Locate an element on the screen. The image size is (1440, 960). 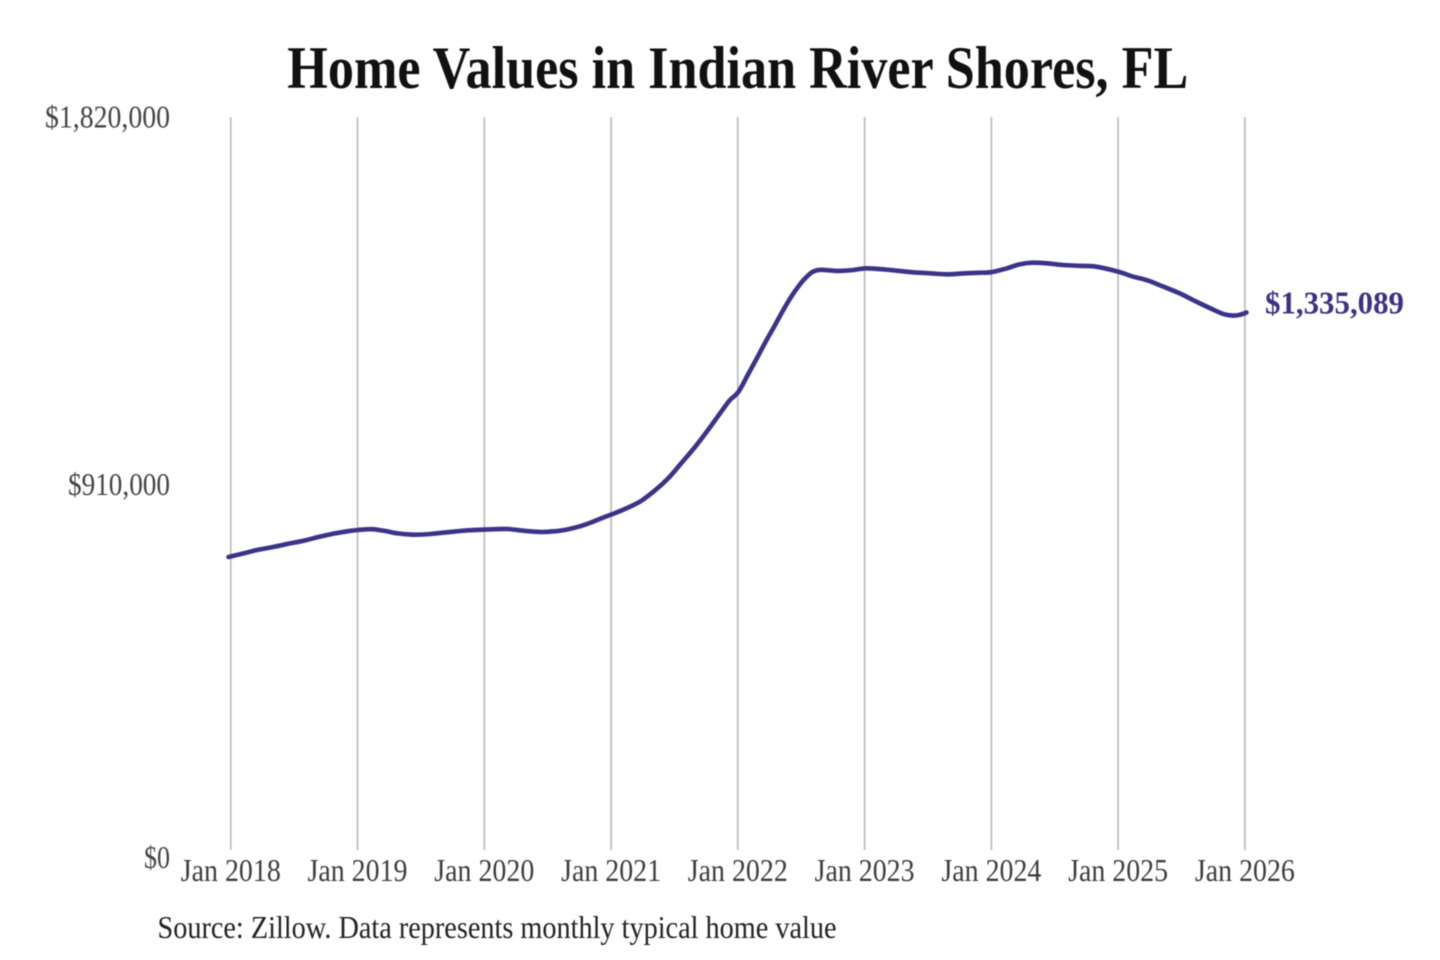
svg-text: $0 is located at coordinates (157, 857).